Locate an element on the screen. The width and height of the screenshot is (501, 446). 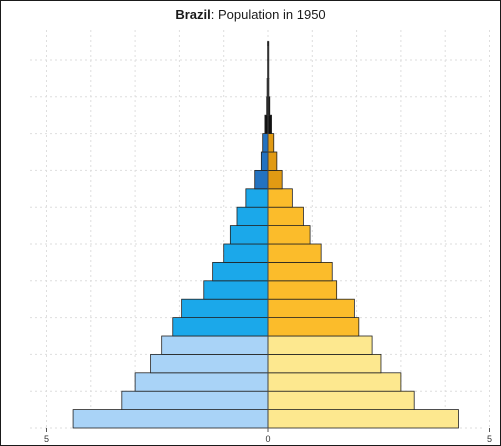
chart-title: Brazil: Population in 1950 is located at coordinates (250, 14).